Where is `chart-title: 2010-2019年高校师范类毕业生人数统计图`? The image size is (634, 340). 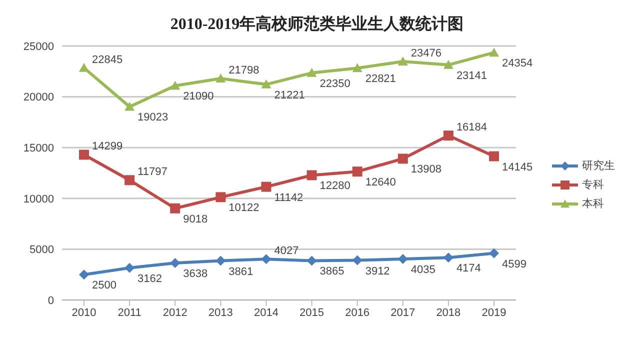 chart-title: 2010-2019年高校师范类毕业生人数统计图 is located at coordinates (317, 24).